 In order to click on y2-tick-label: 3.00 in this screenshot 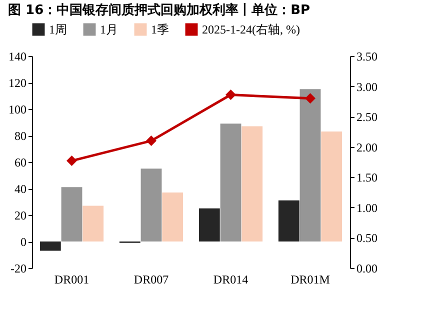, I will do `click(367, 87)`.